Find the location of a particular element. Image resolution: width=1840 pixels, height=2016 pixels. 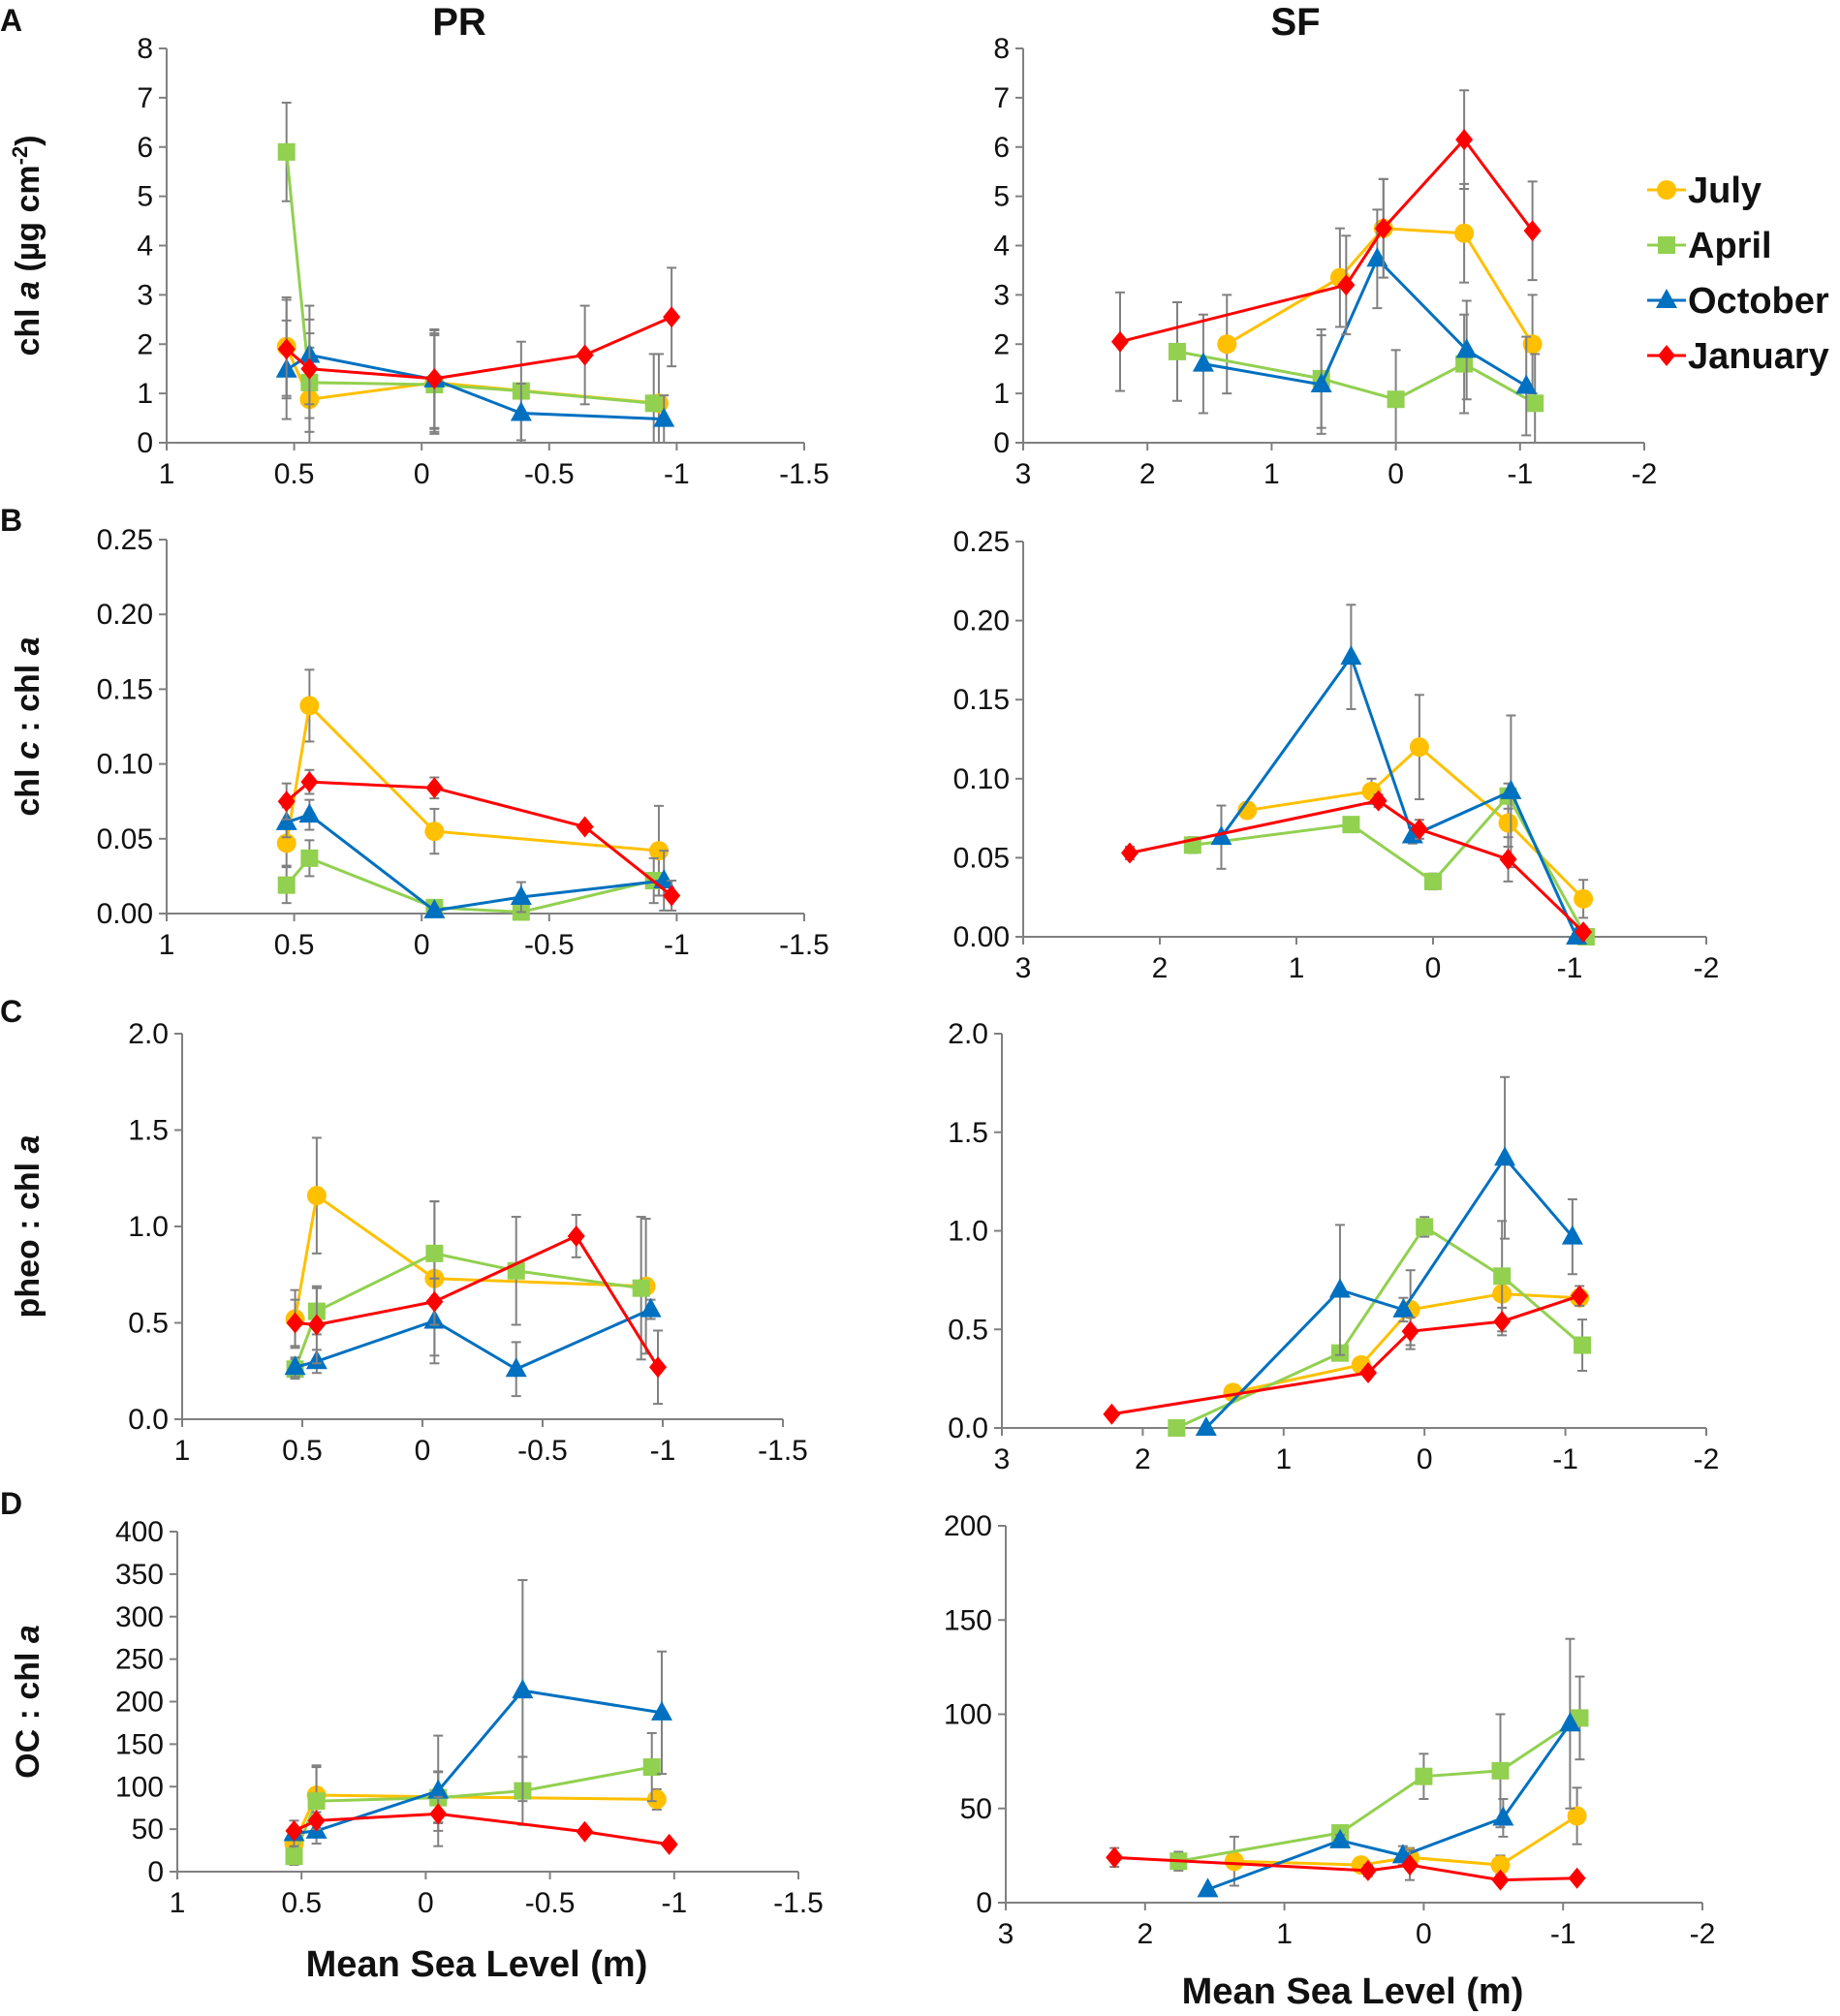

x-tick-label: -1 is located at coordinates (1520, 474).